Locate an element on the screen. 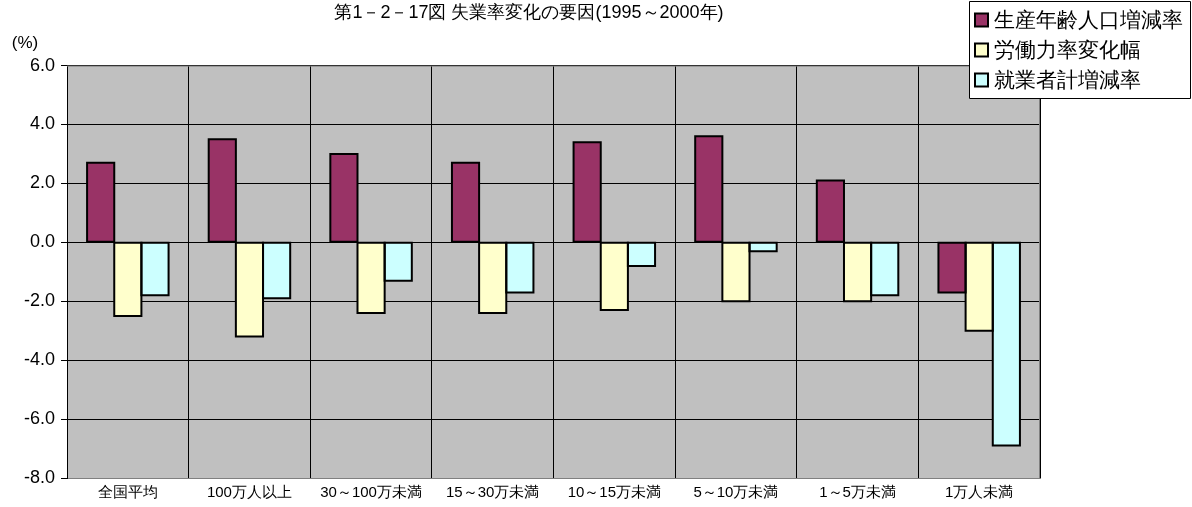 The height and width of the screenshot is (507, 1192). y-tick-label: 6.0 is located at coordinates (42, 64).